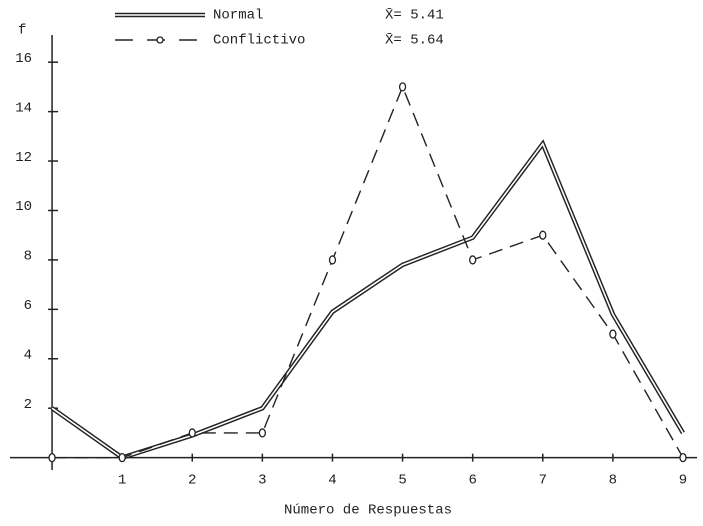 The image size is (703, 526). Describe the element at coordinates (543, 480) in the screenshot. I see `x-tick-label: 7` at that location.